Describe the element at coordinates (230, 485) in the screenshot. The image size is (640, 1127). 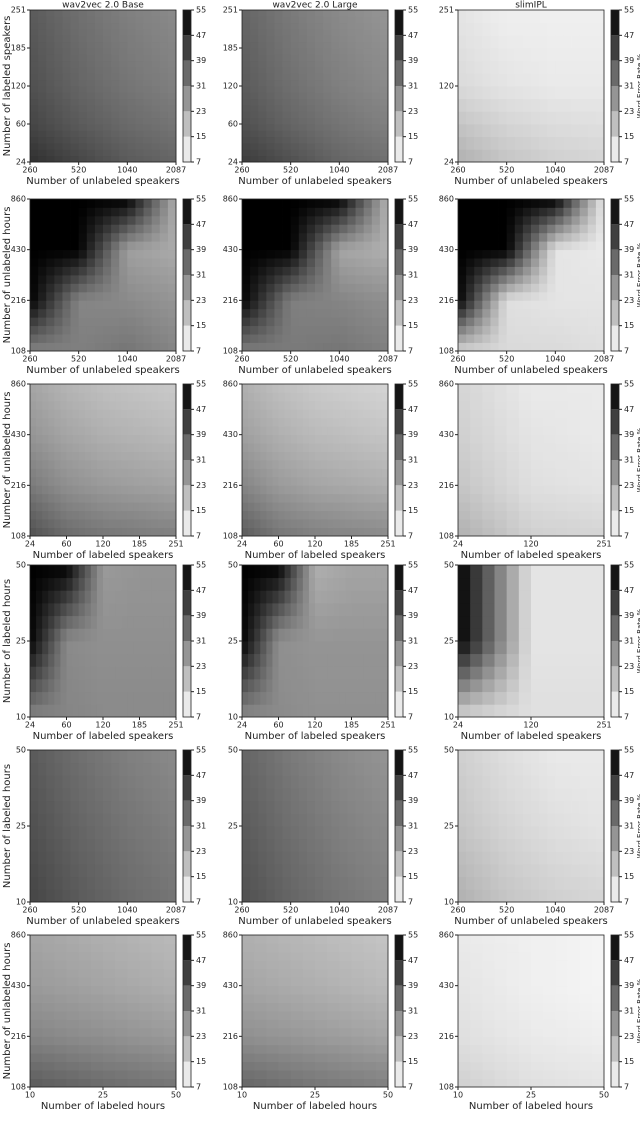
I see `y-tick-label: 216` at that location.